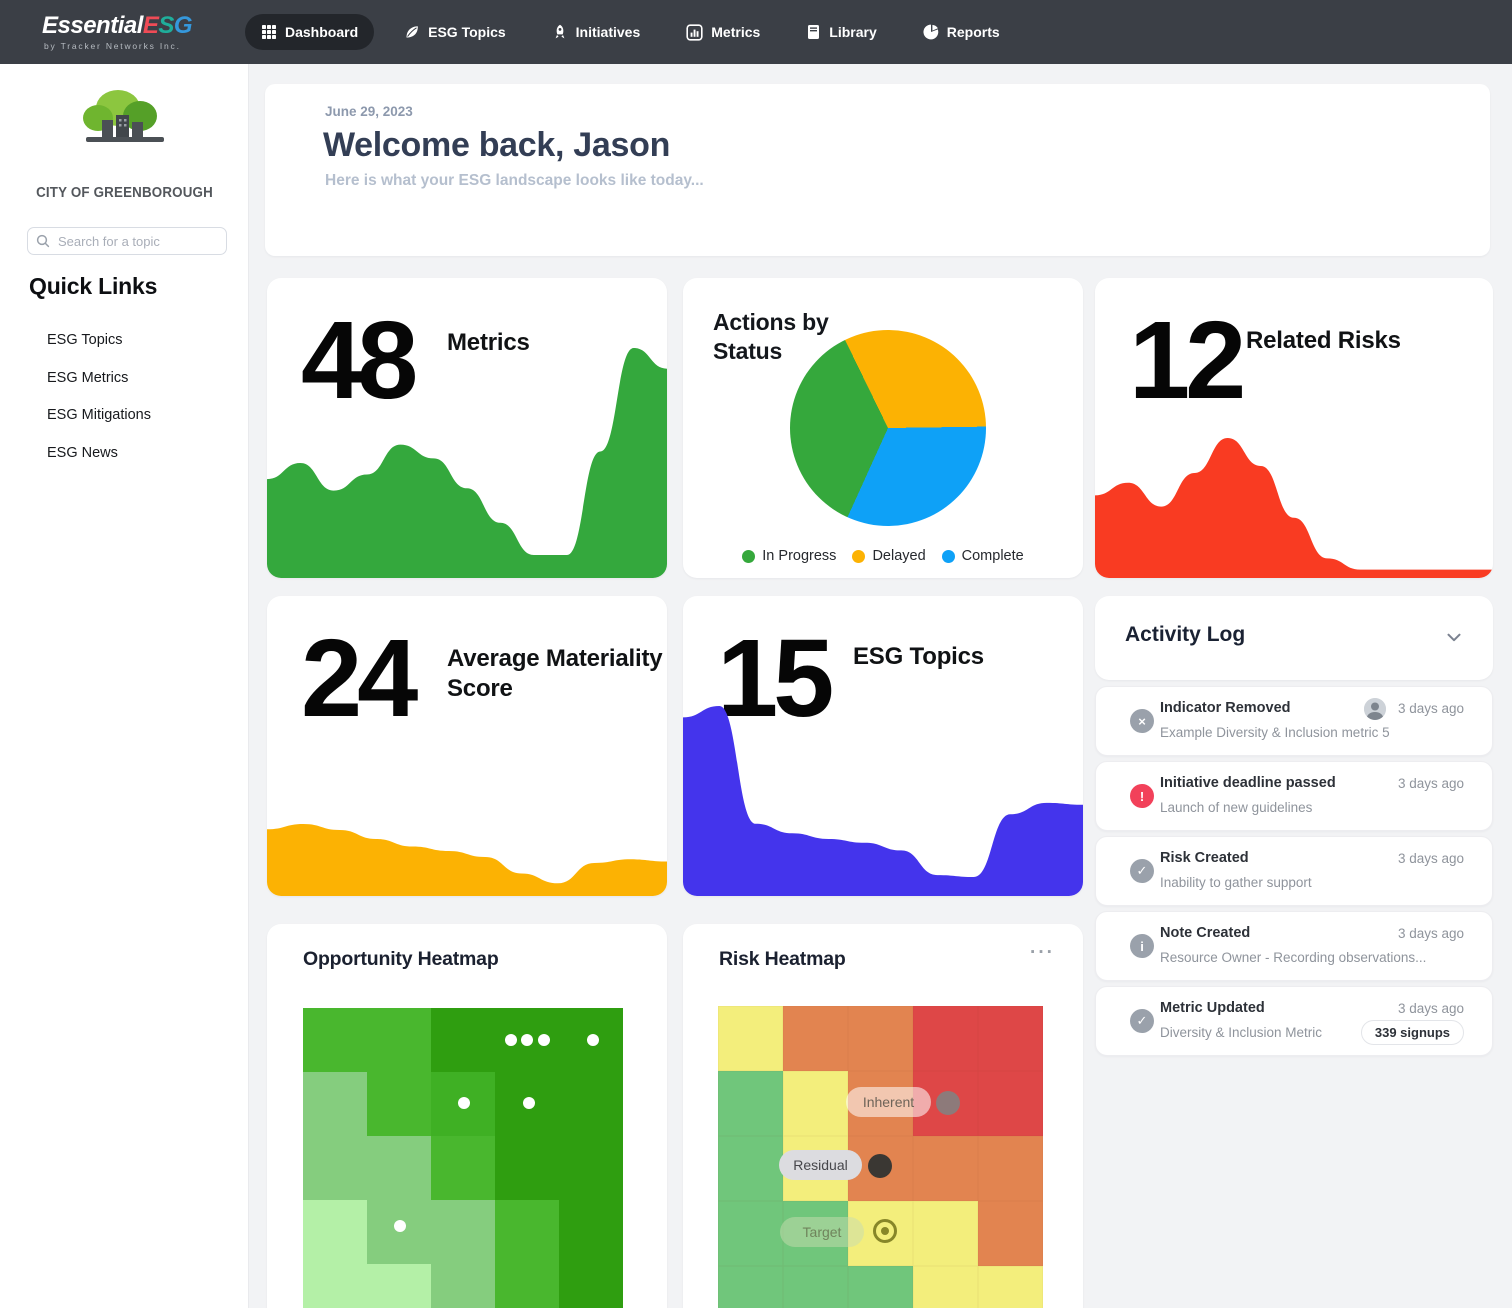 Image resolution: width=1512 pixels, height=1308 pixels. I want to click on book-icon, so click(813, 32).